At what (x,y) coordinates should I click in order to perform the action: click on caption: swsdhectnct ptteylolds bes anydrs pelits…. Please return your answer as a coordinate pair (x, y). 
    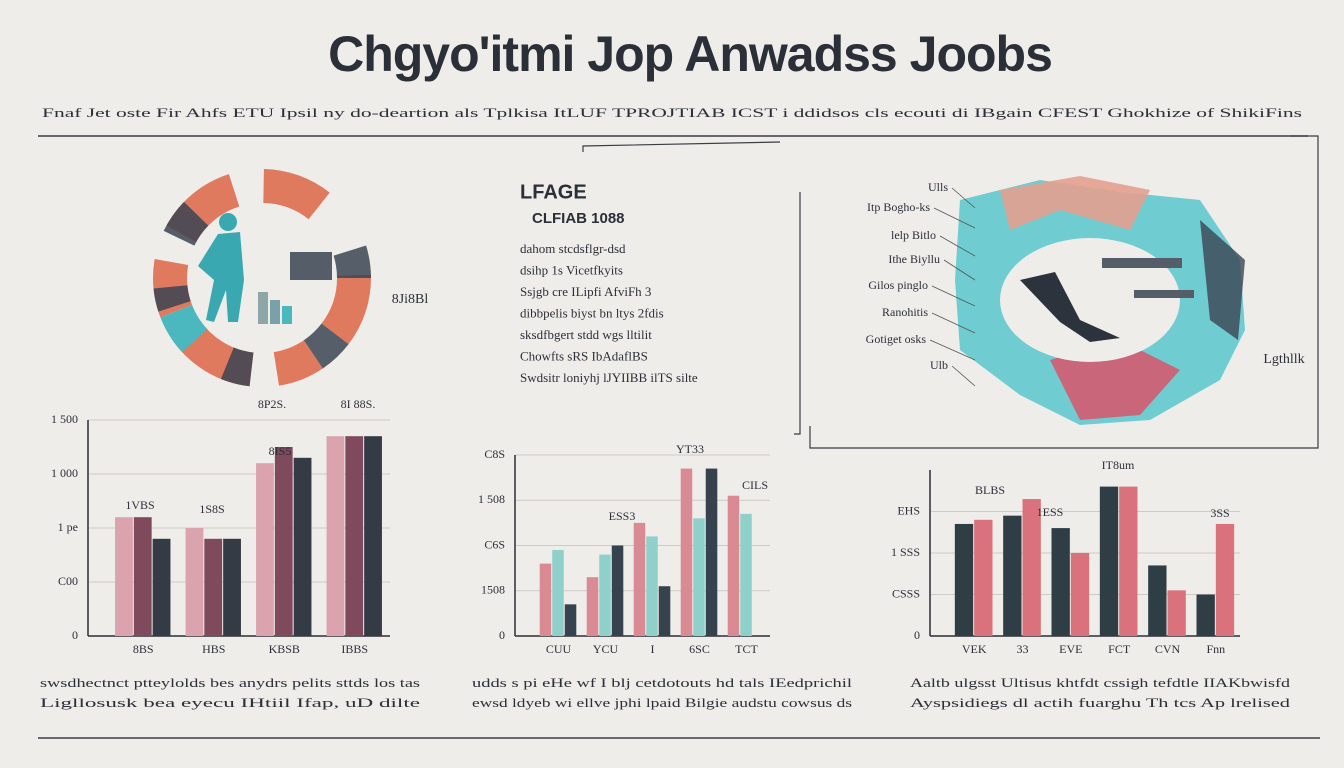
    Looking at the image, I should click on (230, 682).